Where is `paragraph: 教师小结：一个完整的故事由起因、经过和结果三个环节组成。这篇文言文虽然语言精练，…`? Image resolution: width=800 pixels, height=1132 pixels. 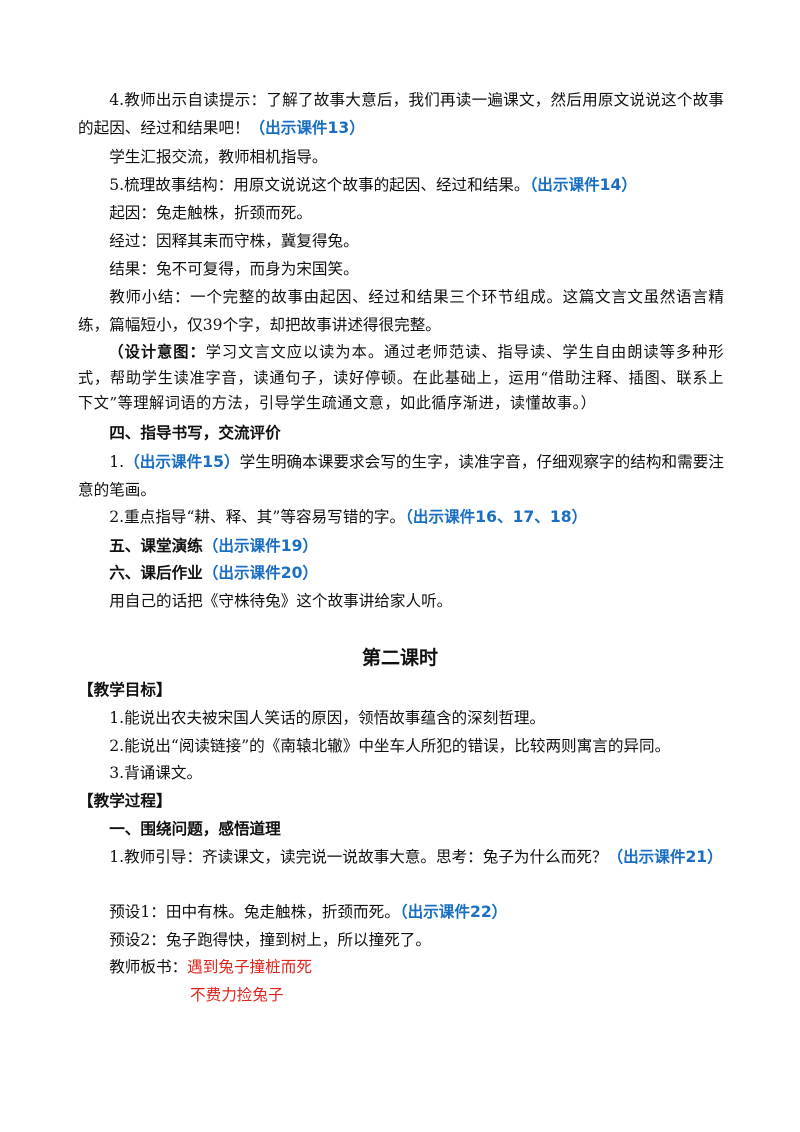 paragraph: 教师小结：一个完整的故事由起因、经过和结果三个环节组成。这篇文言文虽然语言精练，… is located at coordinates (401, 311).